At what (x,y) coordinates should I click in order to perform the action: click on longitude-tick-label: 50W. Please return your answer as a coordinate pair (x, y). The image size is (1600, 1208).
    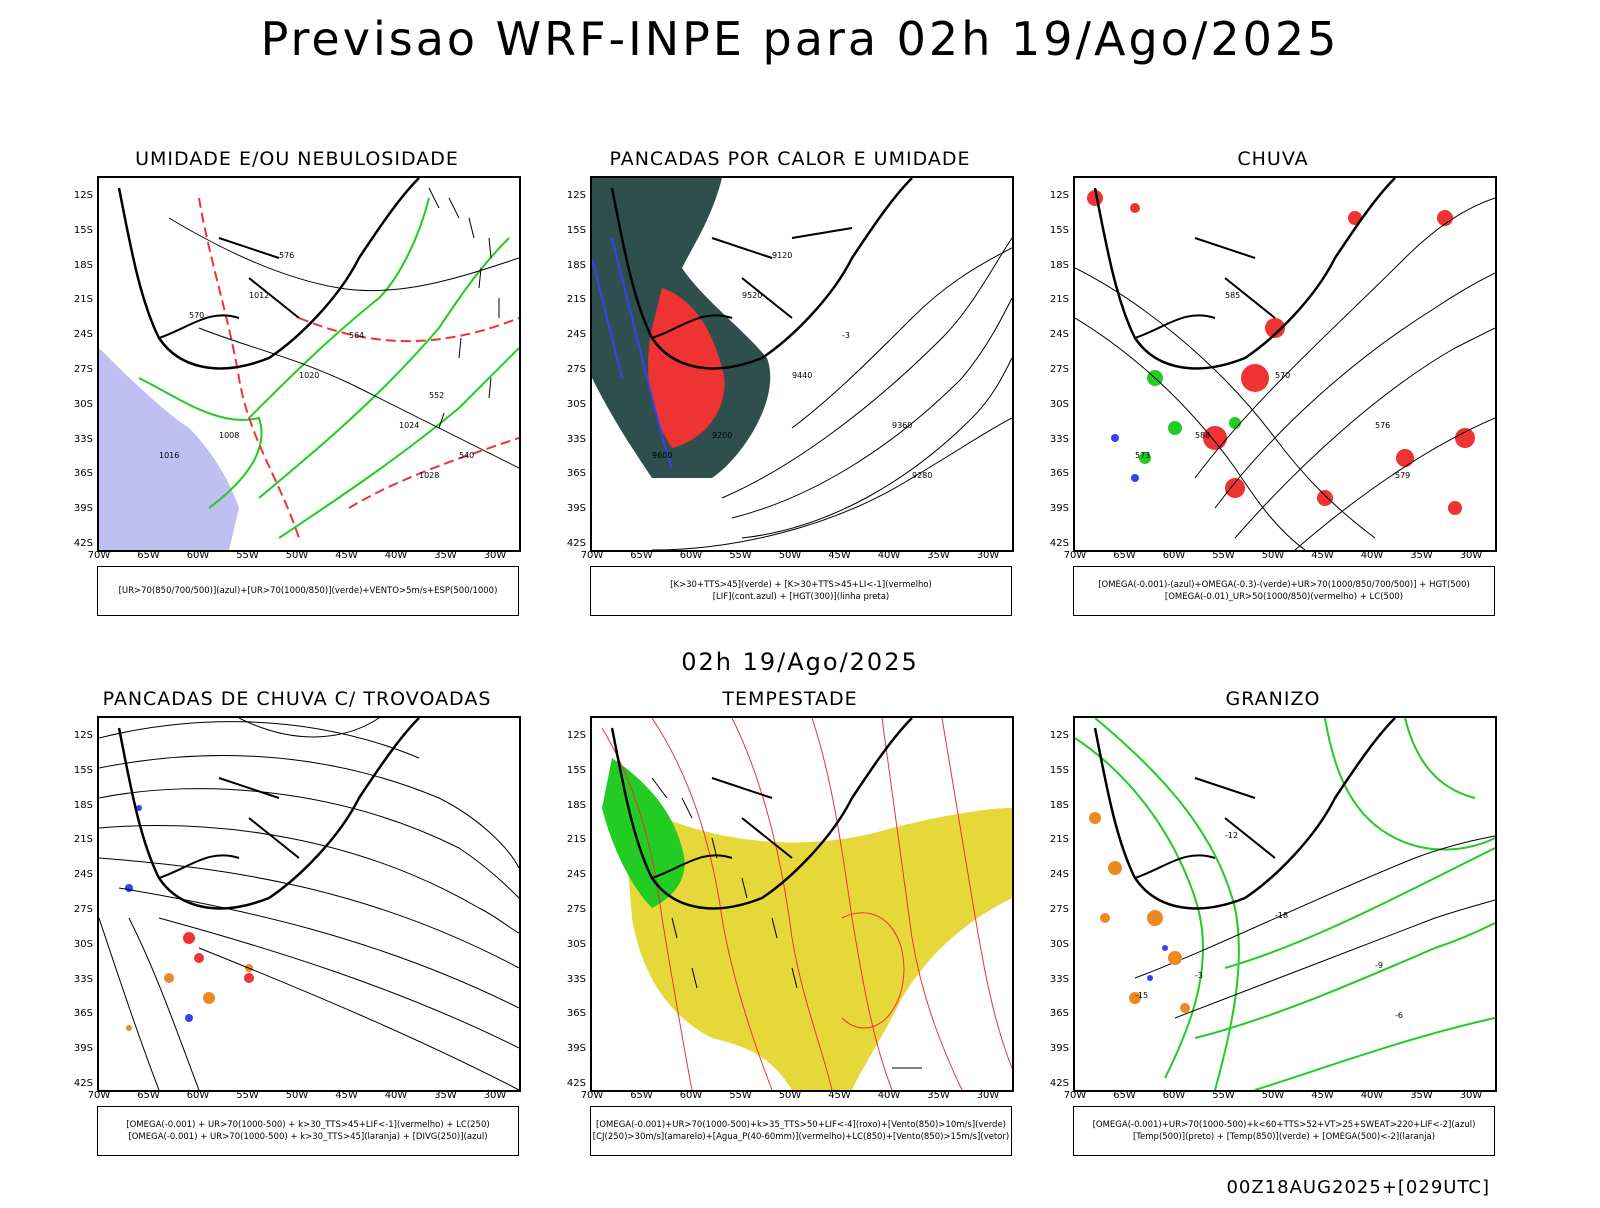
    Looking at the image, I should click on (1273, 555).